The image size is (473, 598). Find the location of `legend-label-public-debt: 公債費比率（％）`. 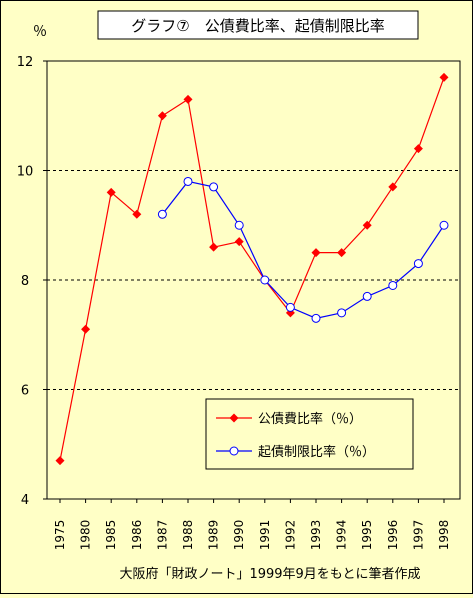

legend-label-public-debt: 公債費比率（％） is located at coordinates (310, 419).